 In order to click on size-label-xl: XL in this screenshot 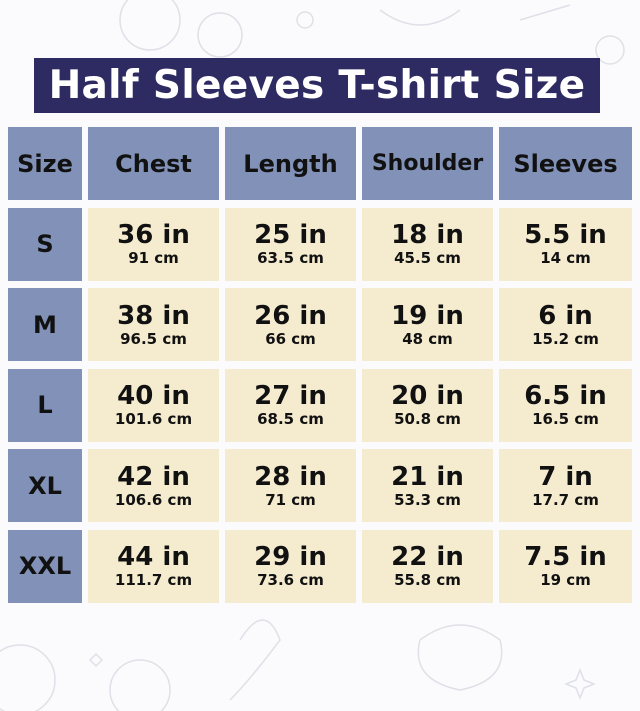, I will do `click(45, 485)`.